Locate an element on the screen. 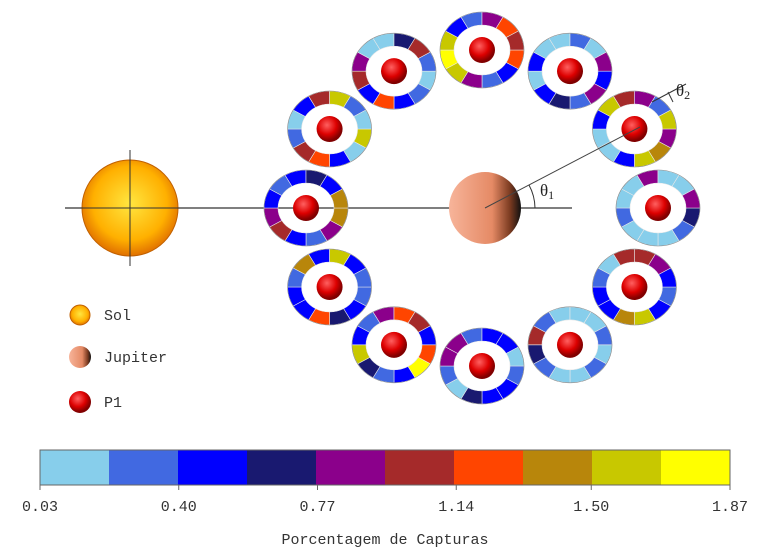  legend-jupiter is located at coordinates (80, 357).